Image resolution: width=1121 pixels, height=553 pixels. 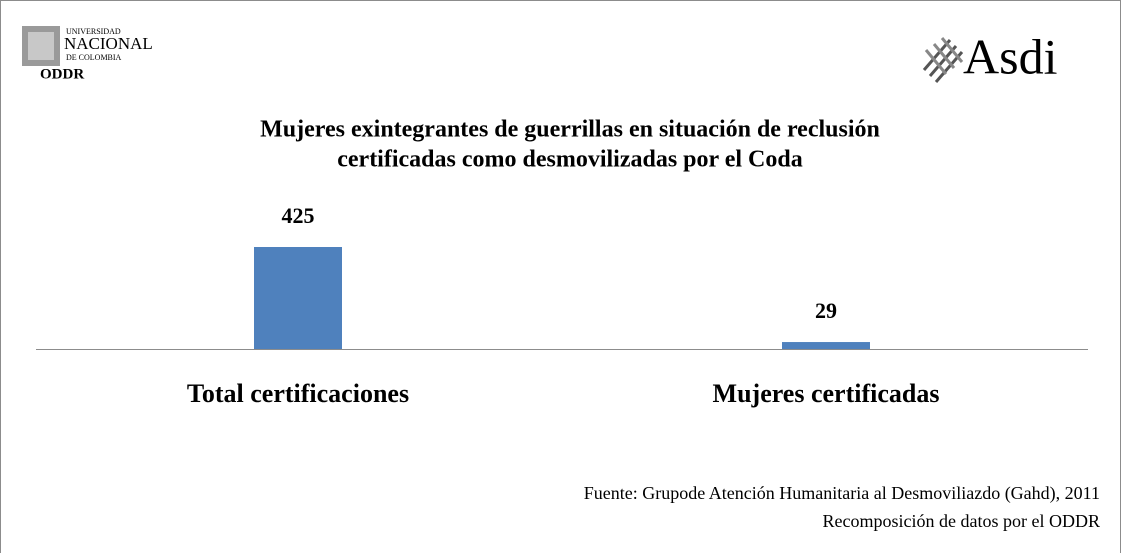 What do you see at coordinates (41, 46) in the screenshot?
I see `crest-inner` at bounding box center [41, 46].